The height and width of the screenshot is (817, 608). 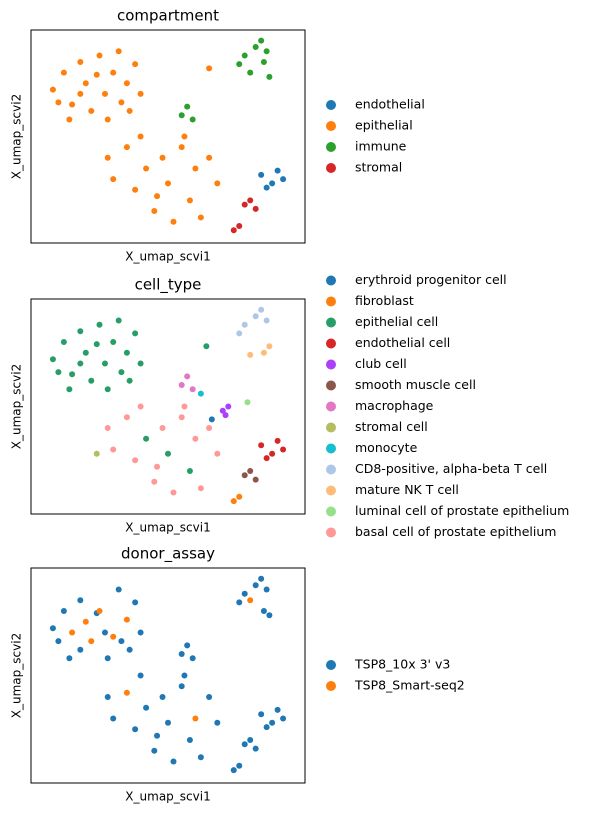 What do you see at coordinates (378, 167) in the screenshot?
I see `legend-label: stromal` at bounding box center [378, 167].